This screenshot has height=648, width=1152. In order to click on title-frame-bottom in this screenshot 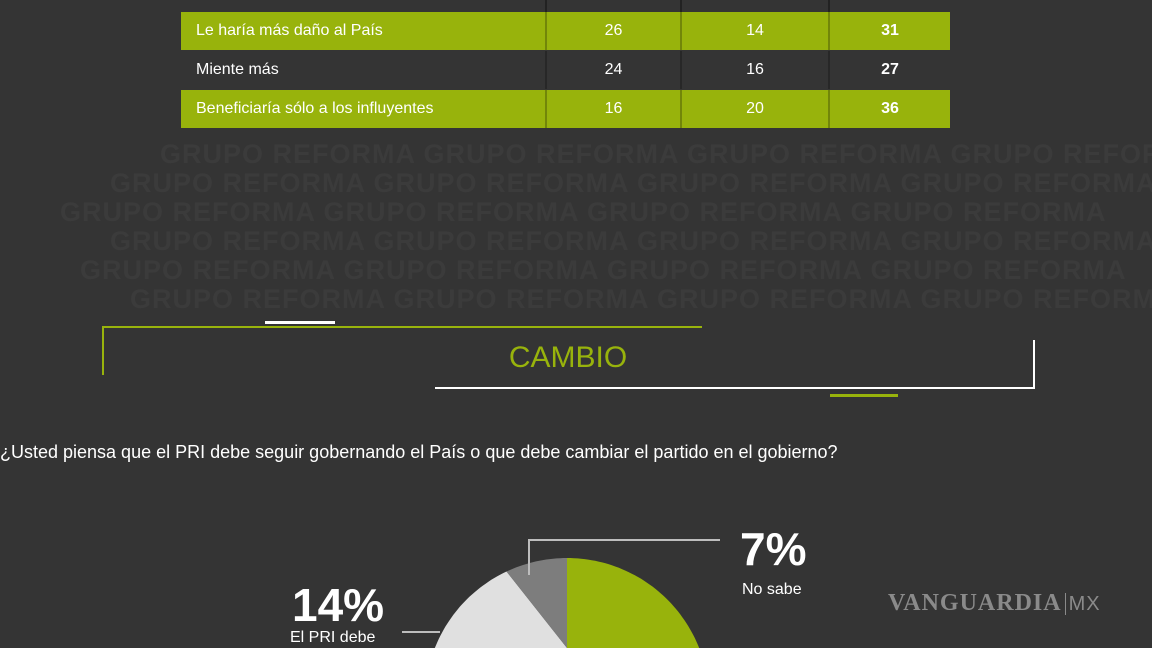, I will do `click(735, 388)`.